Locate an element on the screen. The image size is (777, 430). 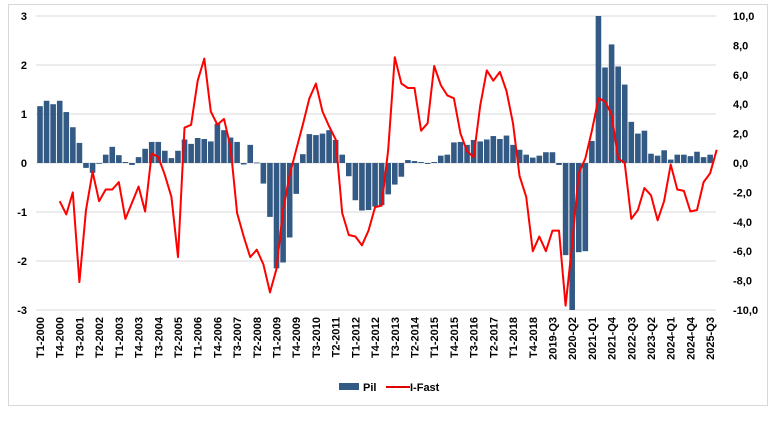
x-tick-label: T2-2008 is located at coordinates (258, 337).